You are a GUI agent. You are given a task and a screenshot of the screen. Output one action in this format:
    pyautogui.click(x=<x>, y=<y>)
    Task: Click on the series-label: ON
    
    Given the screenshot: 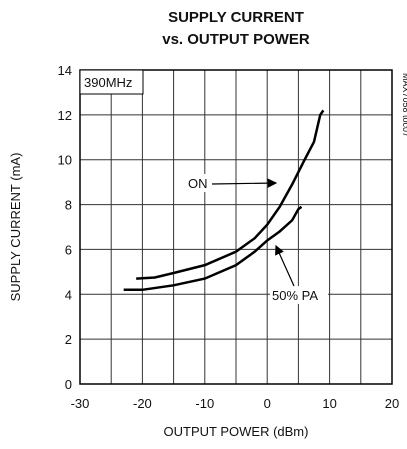 What is the action you would take?
    pyautogui.click(x=198, y=183)
    